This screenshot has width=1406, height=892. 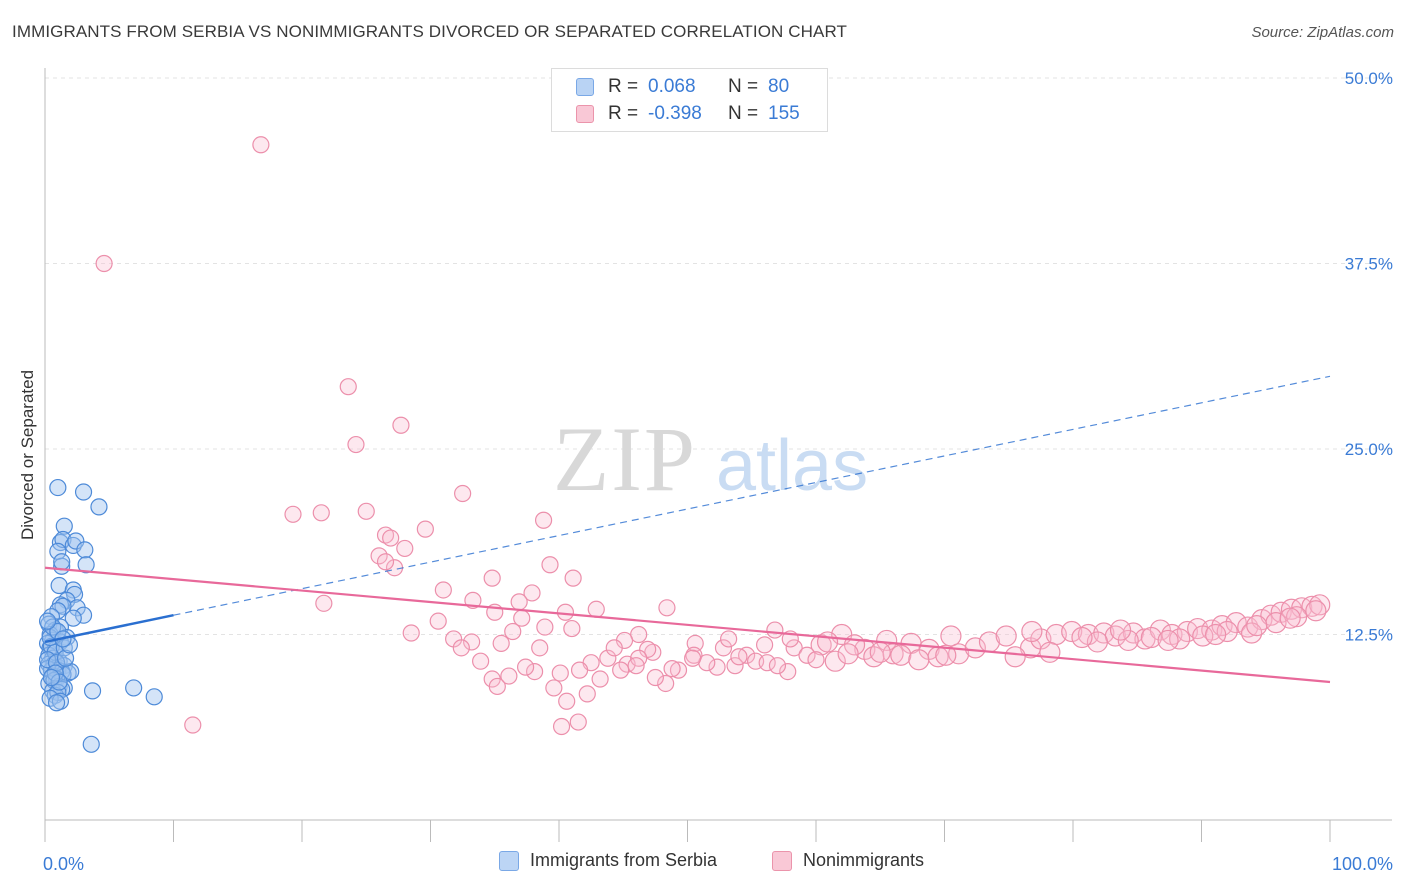 I want to click on r-value: 0.068, so click(x=672, y=86).